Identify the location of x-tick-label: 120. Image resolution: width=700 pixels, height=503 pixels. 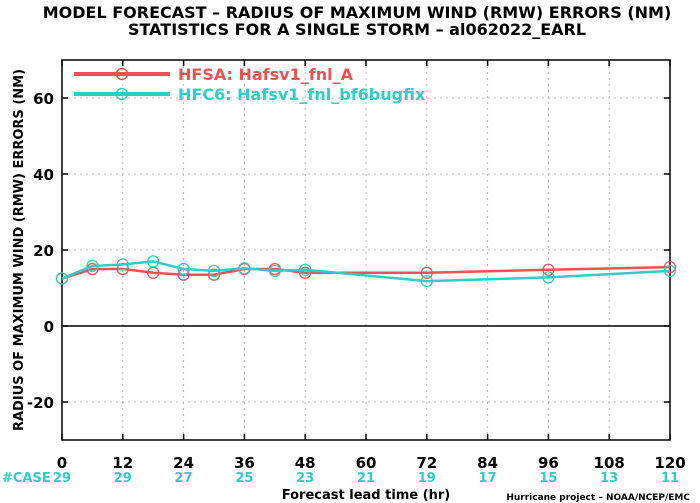
(669, 463).